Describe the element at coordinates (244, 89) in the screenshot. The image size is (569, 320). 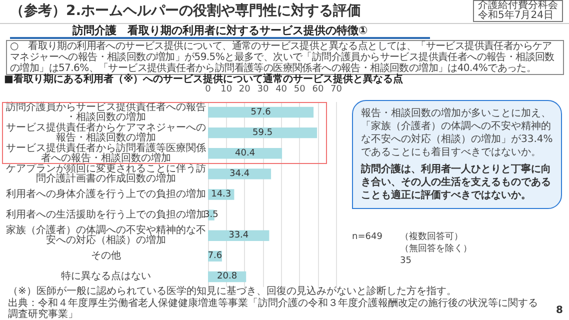
I see `x-tick-label: 20` at that location.